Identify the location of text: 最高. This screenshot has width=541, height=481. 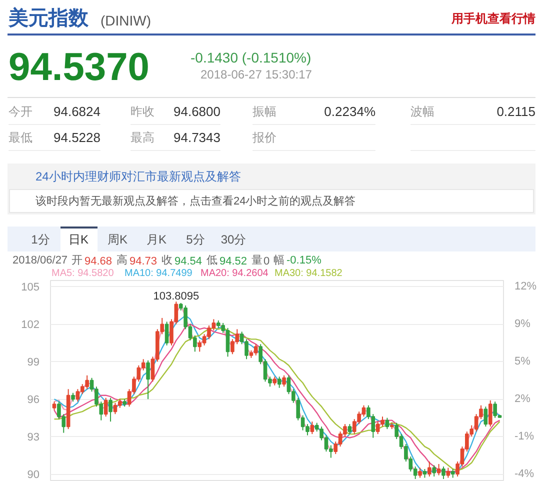
(142, 137).